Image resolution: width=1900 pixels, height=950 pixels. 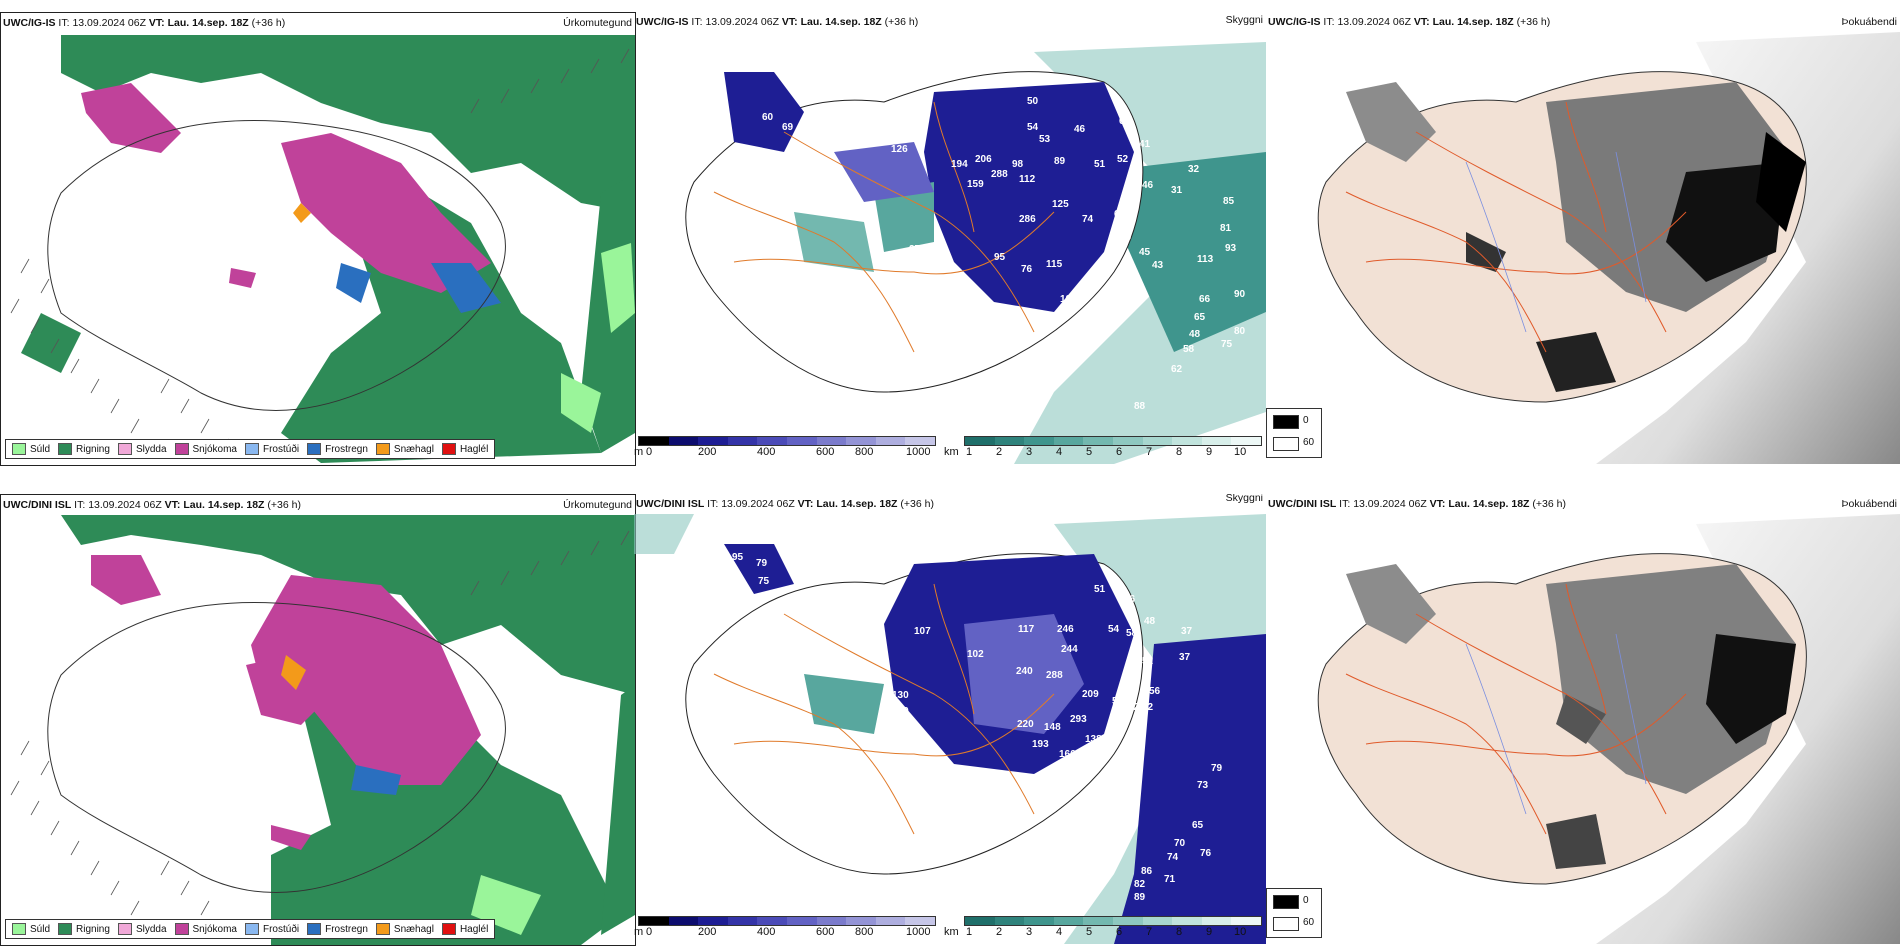 What do you see at coordinates (1059, 452) in the screenshot?
I see `tick-label: 4` at bounding box center [1059, 452].